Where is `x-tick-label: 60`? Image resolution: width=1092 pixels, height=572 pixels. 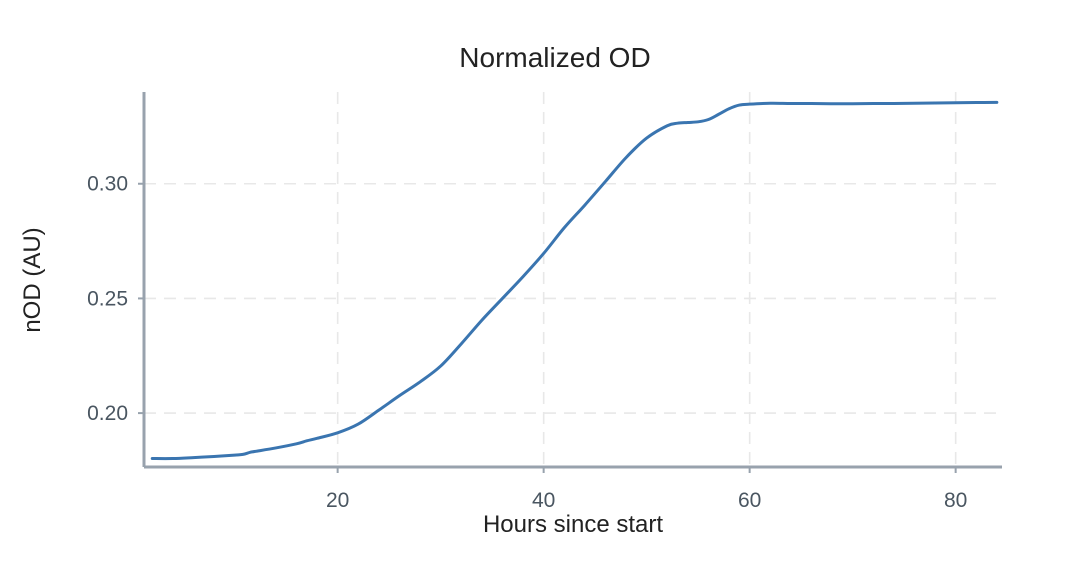
x-tick-label: 60 is located at coordinates (749, 500).